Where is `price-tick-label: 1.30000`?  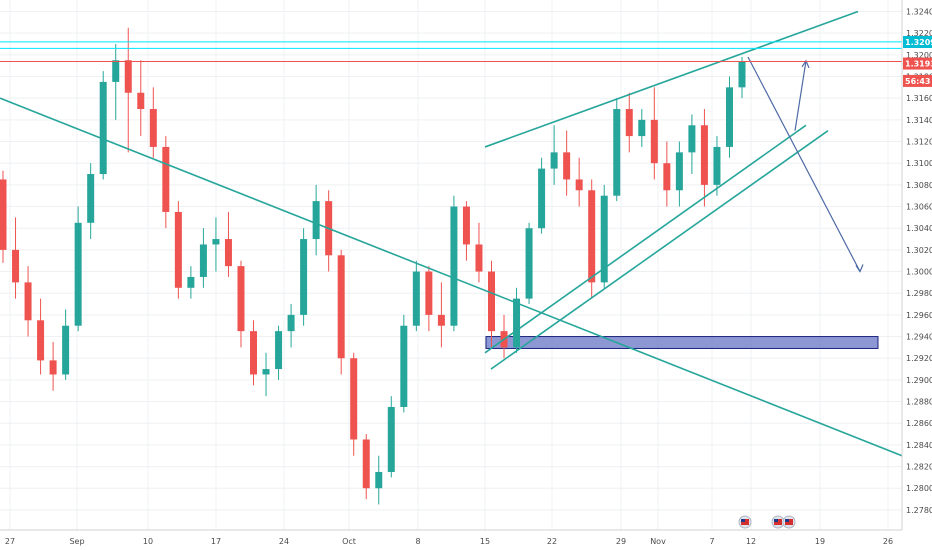
price-tick-label: 1.30000 is located at coordinates (919, 272).